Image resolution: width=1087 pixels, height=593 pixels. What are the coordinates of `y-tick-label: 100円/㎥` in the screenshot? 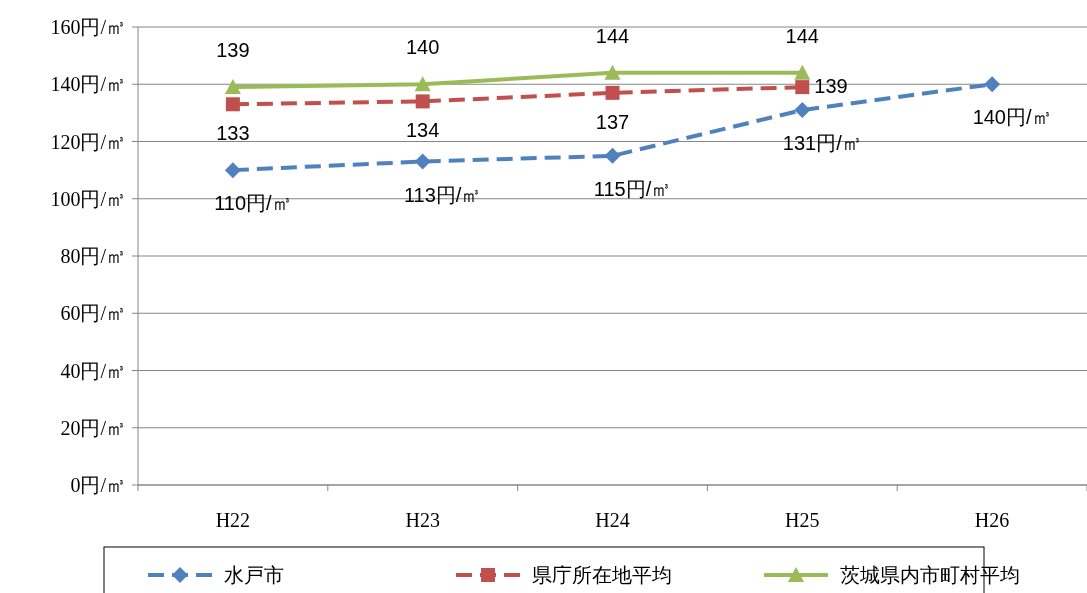 It's located at (88, 198).